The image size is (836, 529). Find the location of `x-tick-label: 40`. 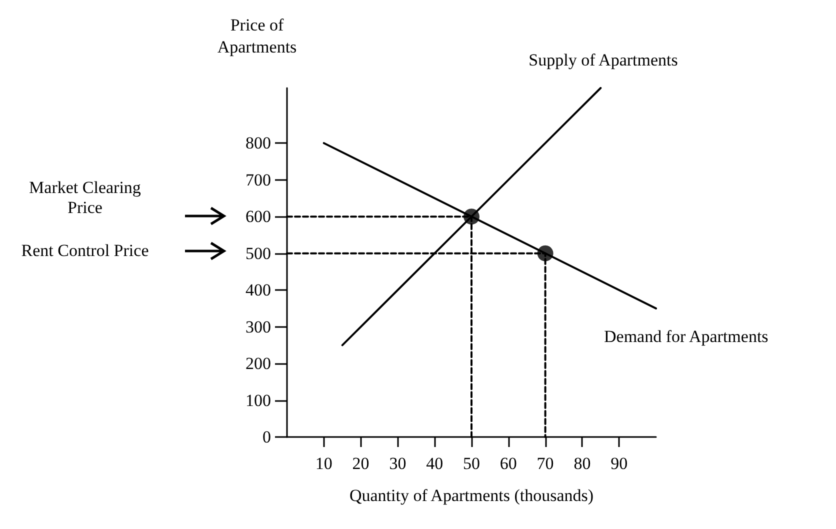

x-tick-label: 40 is located at coordinates (435, 463).